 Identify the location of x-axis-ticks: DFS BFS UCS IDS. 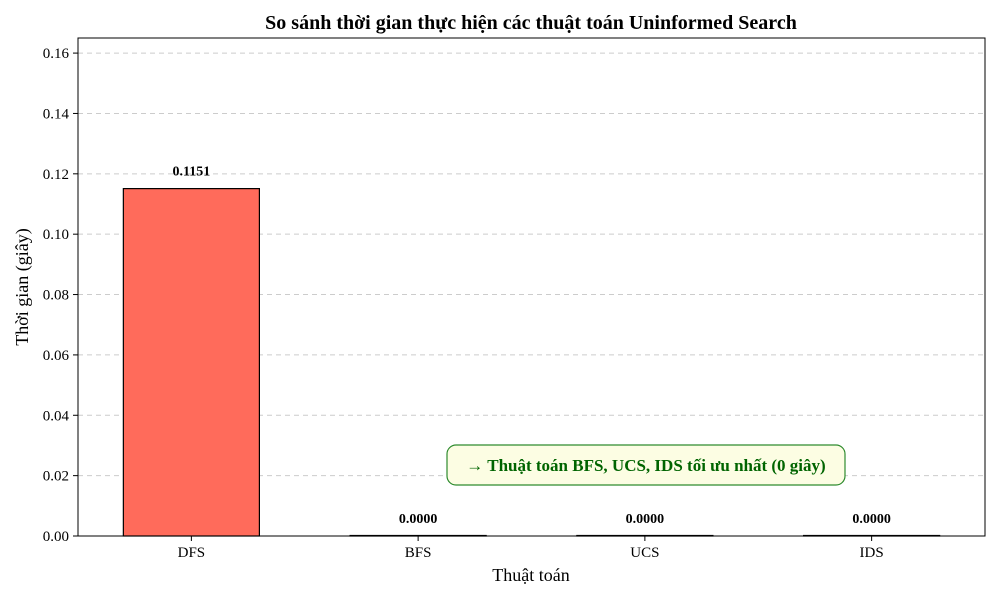
(531, 548).